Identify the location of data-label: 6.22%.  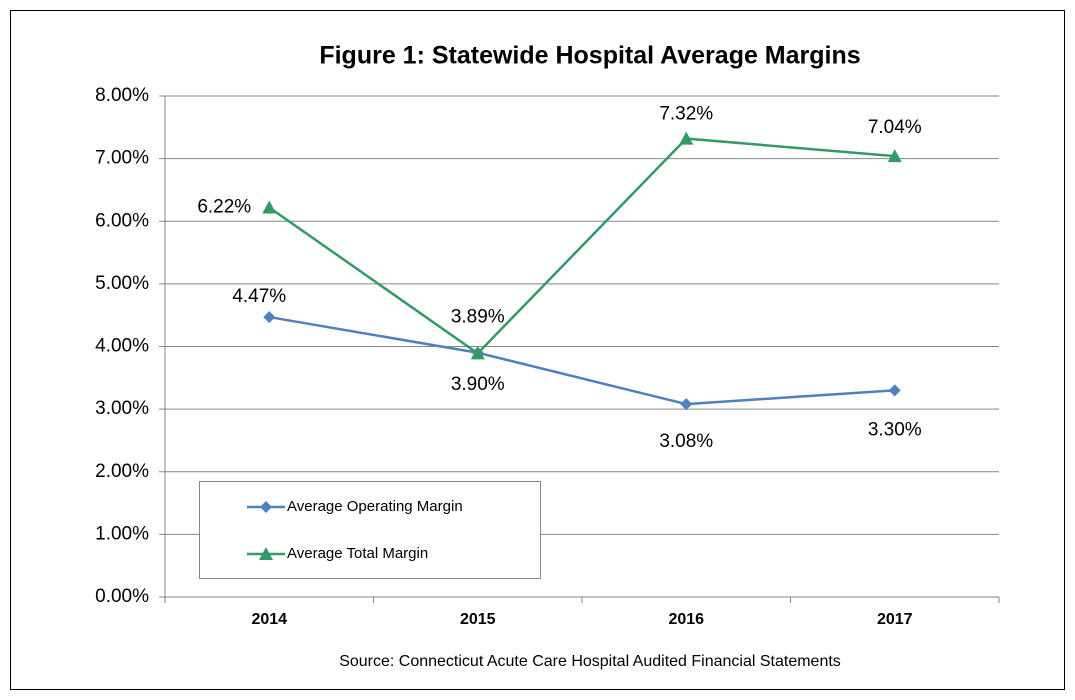
(224, 206).